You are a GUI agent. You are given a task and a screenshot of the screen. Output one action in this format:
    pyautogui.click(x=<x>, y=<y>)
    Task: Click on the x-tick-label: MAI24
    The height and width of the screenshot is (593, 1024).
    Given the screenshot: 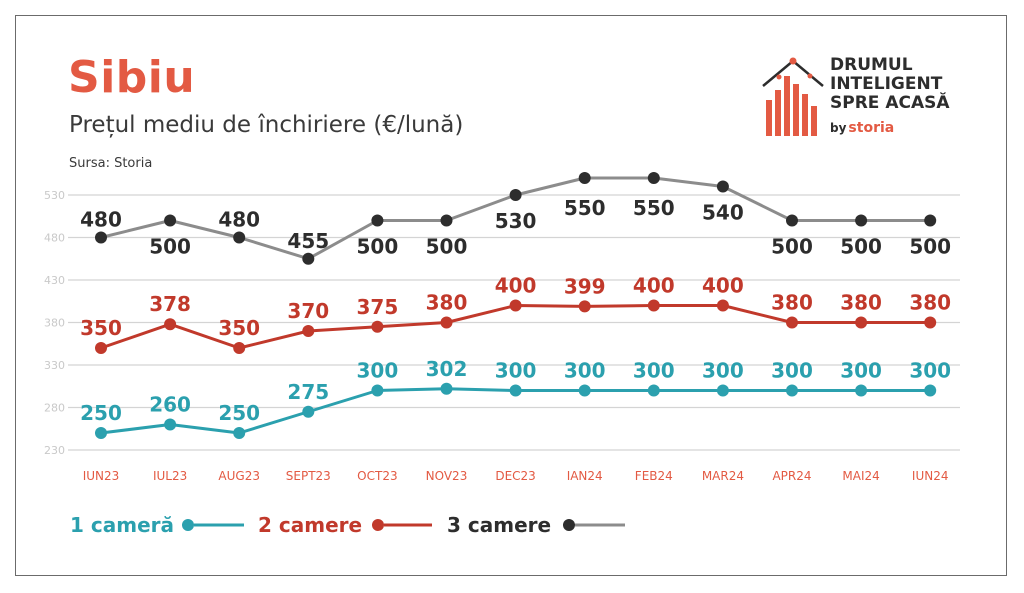 What is the action you would take?
    pyautogui.click(x=860, y=476)
    